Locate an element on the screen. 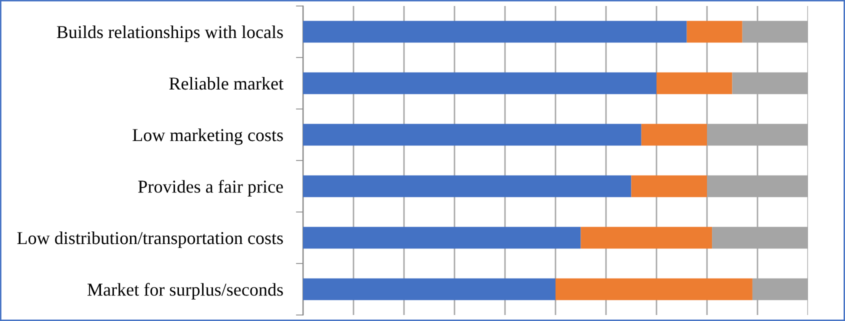 This screenshot has width=845, height=321. y-tick-label: Low marketing costs is located at coordinates (207, 136).